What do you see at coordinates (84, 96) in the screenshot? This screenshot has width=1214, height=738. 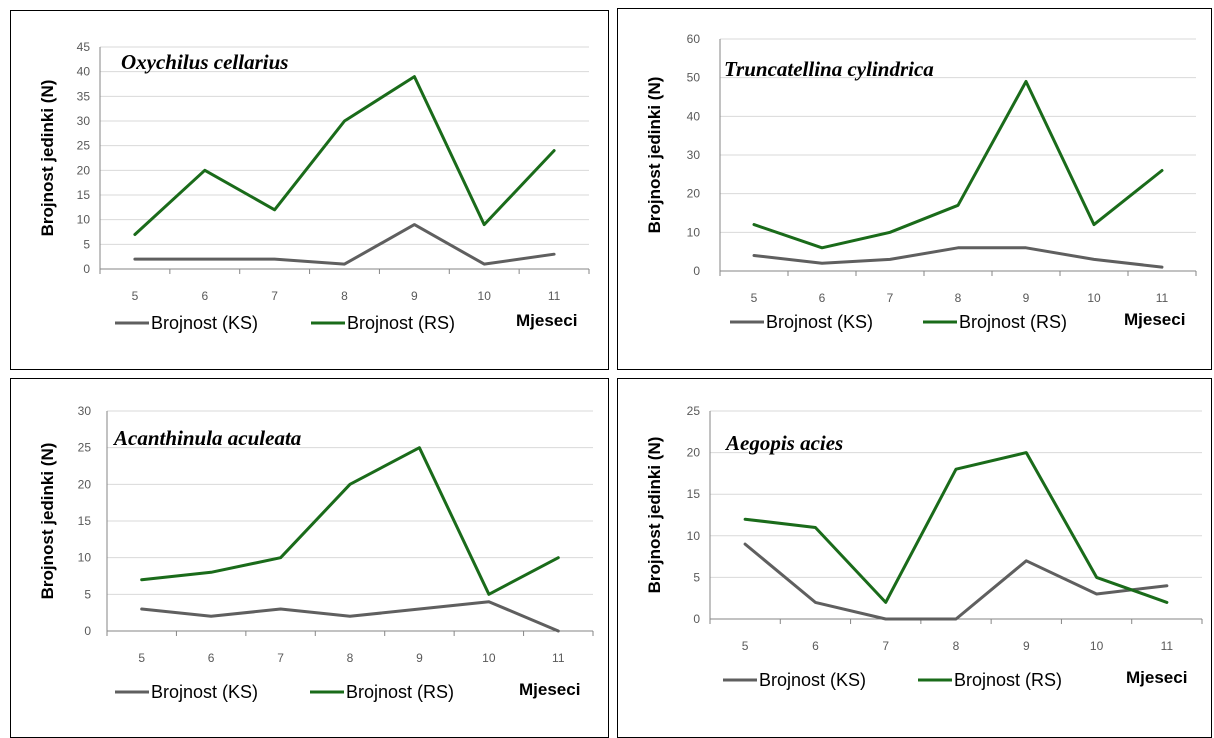 I see `y-tick-label: 35` at bounding box center [84, 96].